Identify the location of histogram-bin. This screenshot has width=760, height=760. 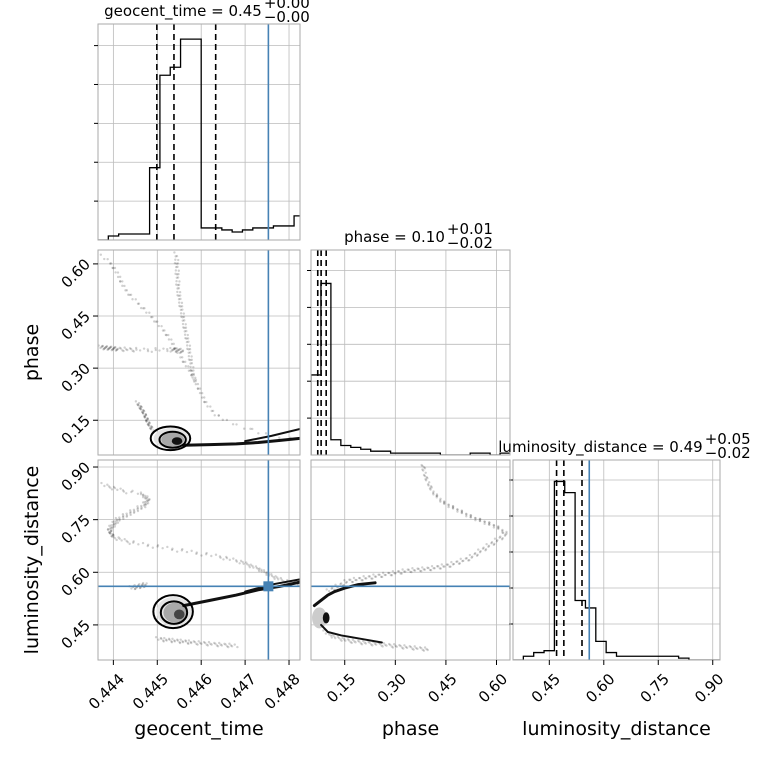
(356, 451).